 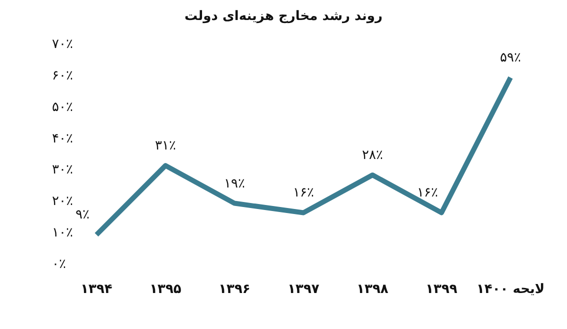 I want to click on title: روند رشد مخارج هزینه‌ای دولت, so click(x=283, y=16).